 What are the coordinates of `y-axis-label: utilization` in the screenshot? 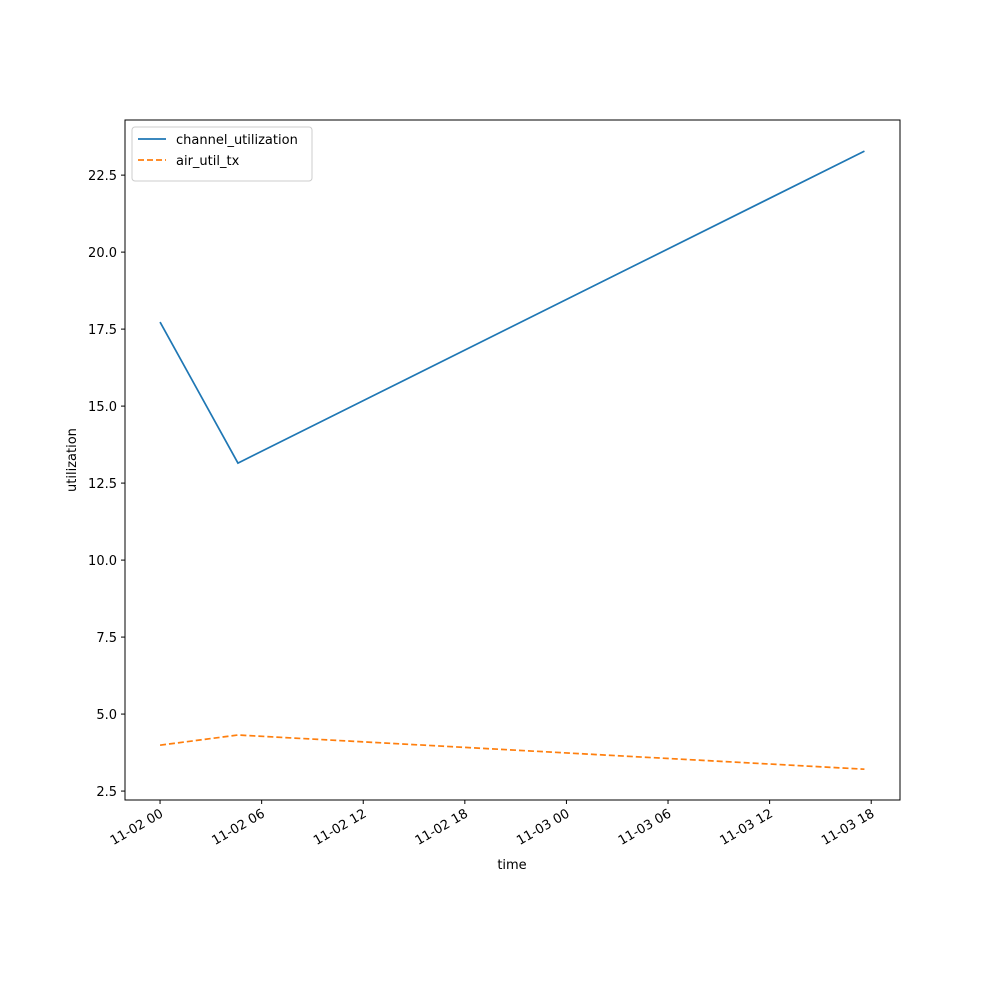 It's located at (72, 460).